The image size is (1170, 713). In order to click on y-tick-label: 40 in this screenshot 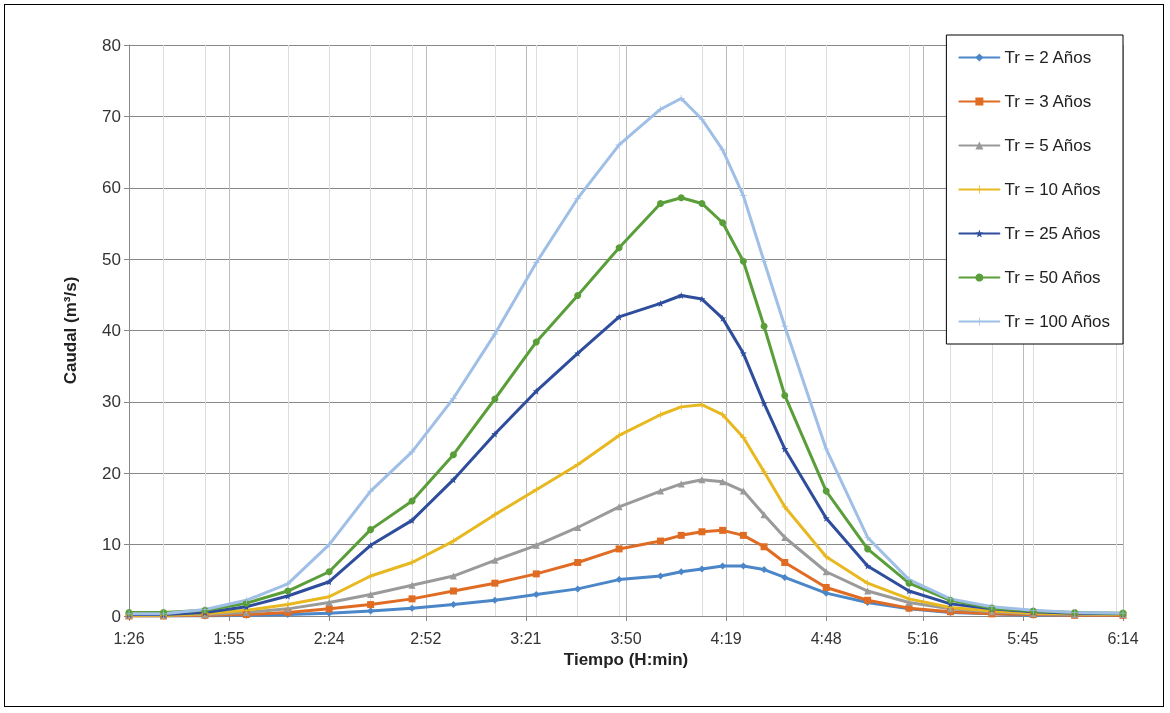, I will do `click(111, 330)`.